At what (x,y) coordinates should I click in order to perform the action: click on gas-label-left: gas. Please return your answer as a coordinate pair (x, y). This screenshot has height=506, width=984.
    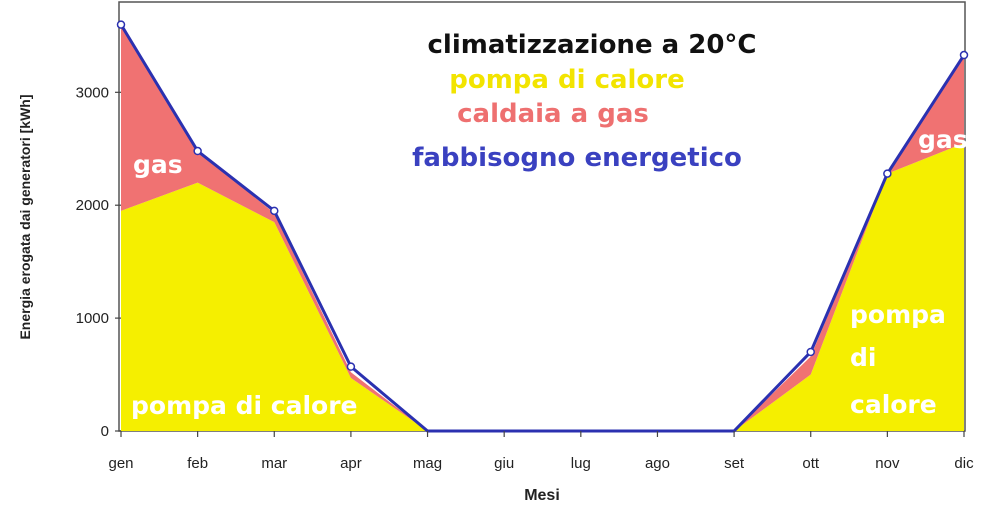
    Looking at the image, I should click on (158, 164).